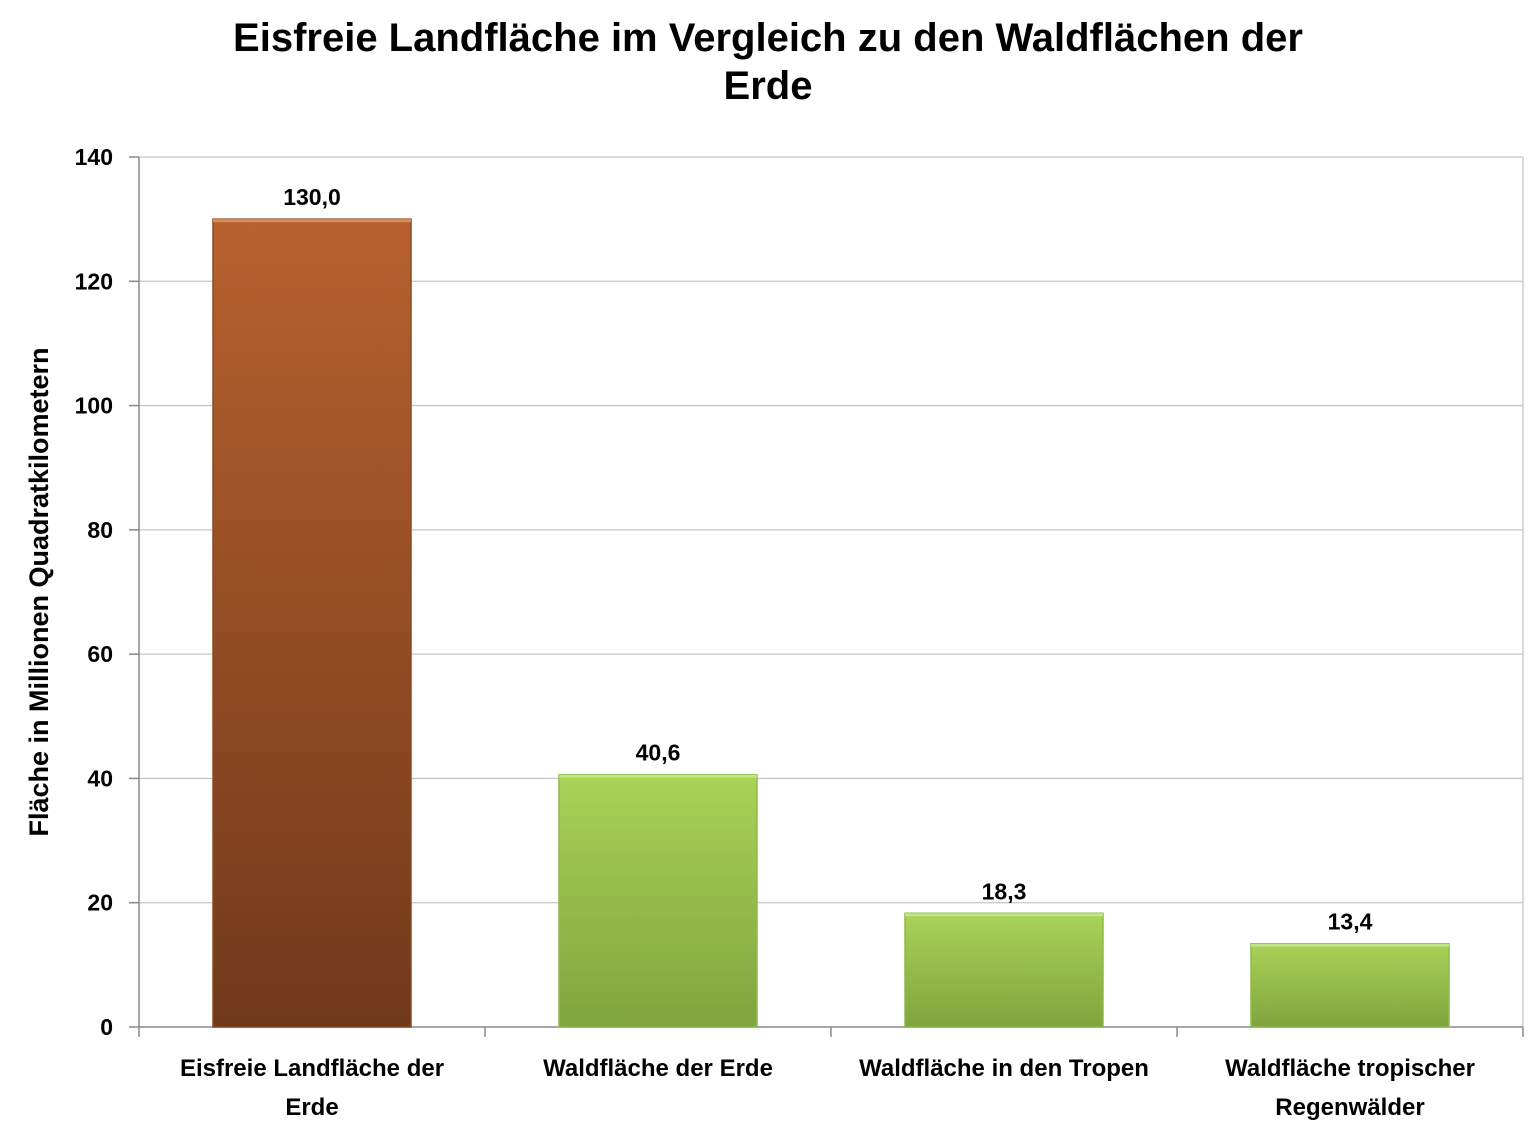 The width and height of the screenshot is (1536, 1132). I want to click on x-category-label: Waldfläche in den Tropen, so click(1004, 1068).